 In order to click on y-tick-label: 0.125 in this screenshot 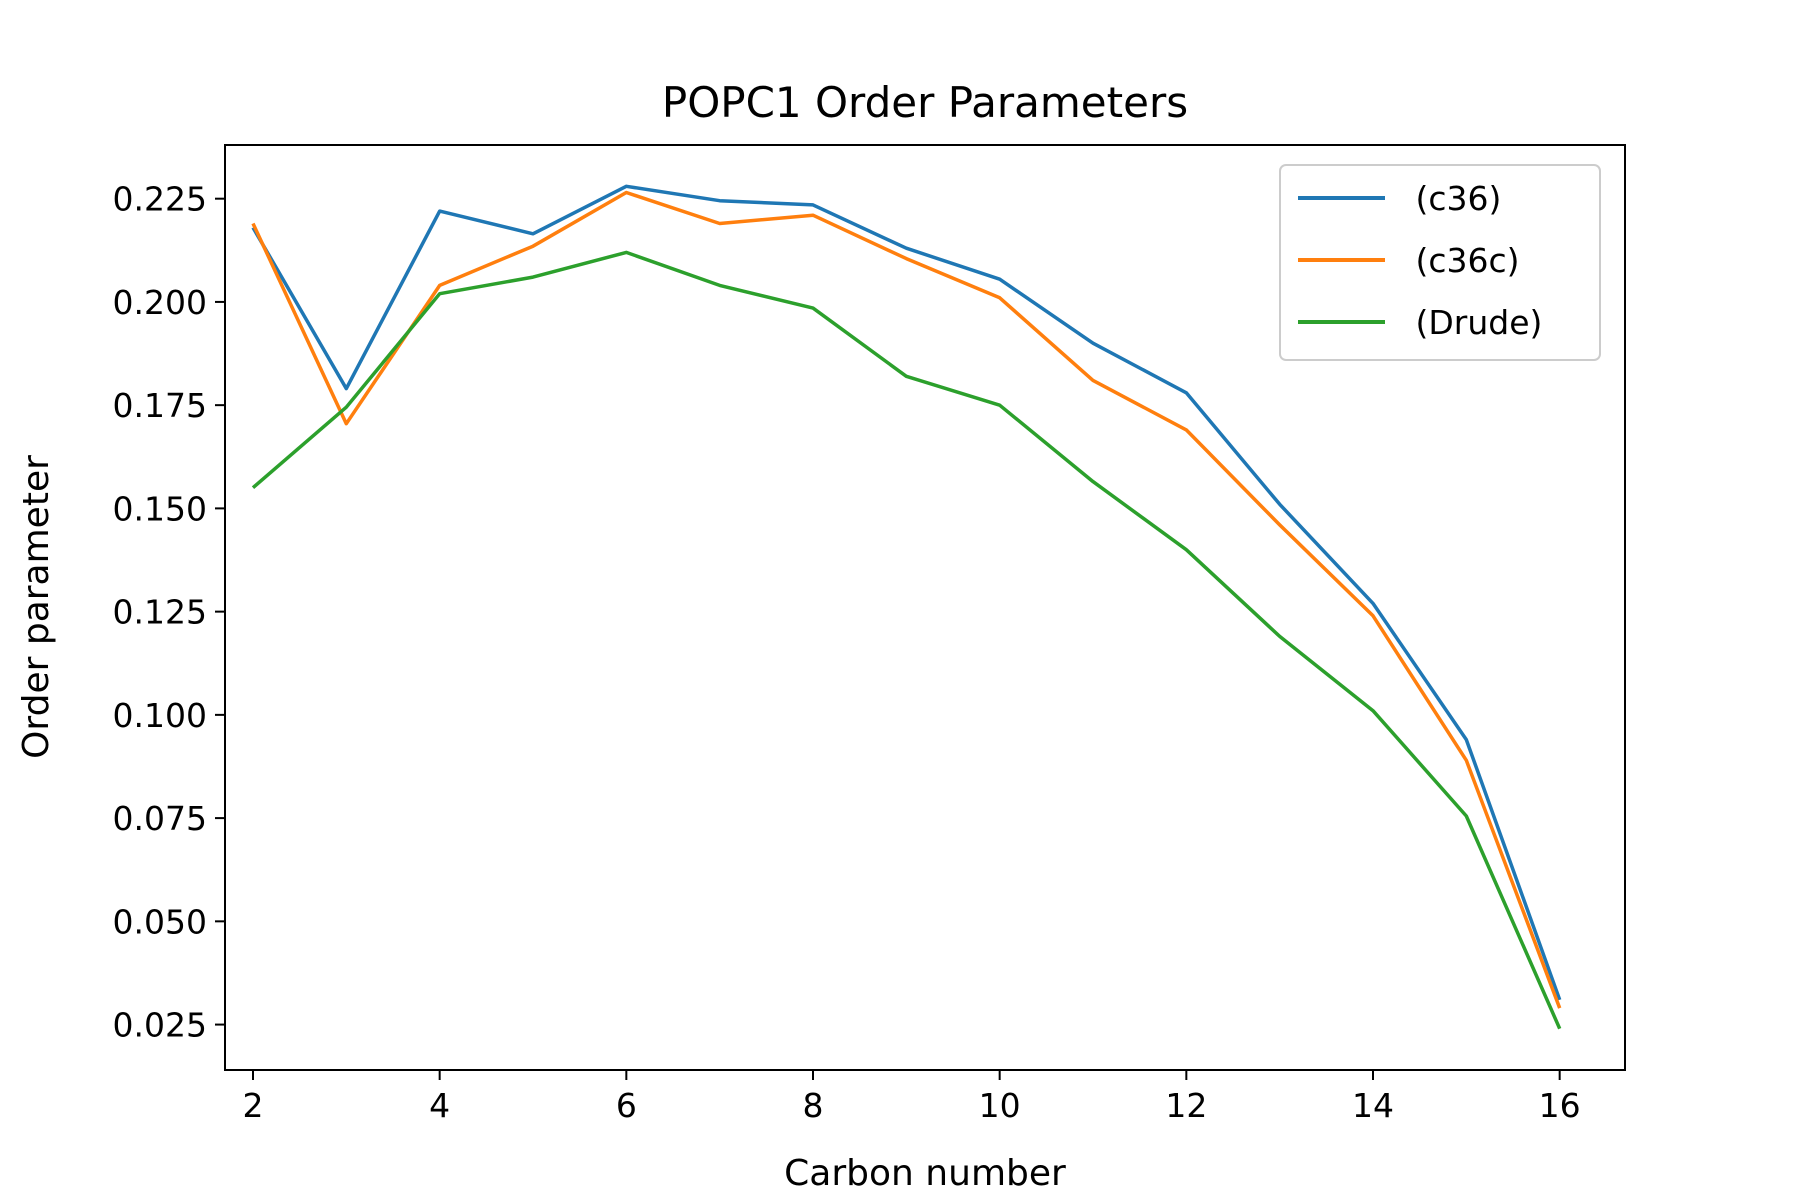, I will do `click(160, 612)`.